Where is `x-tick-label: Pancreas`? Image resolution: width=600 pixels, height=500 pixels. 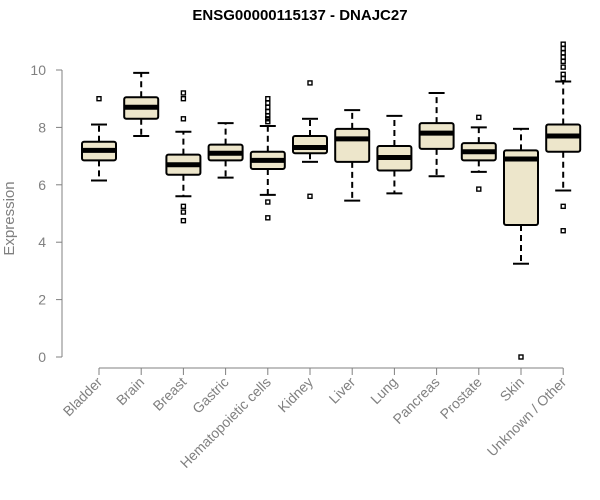
x-tick-label: Pancreas is located at coordinates (416, 400).